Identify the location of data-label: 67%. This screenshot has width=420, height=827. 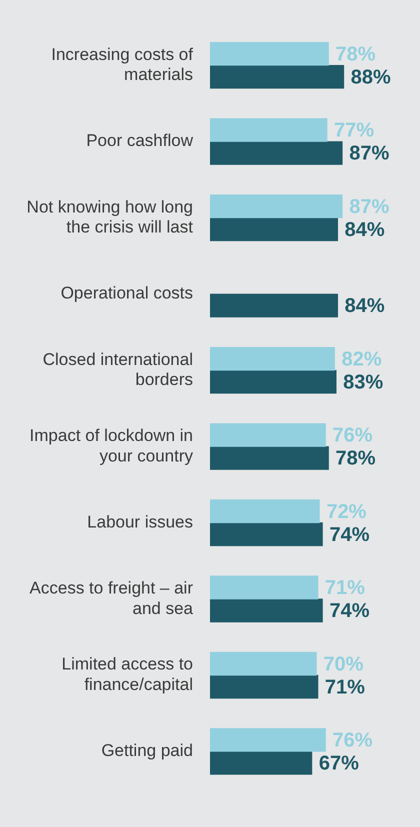
(339, 763).